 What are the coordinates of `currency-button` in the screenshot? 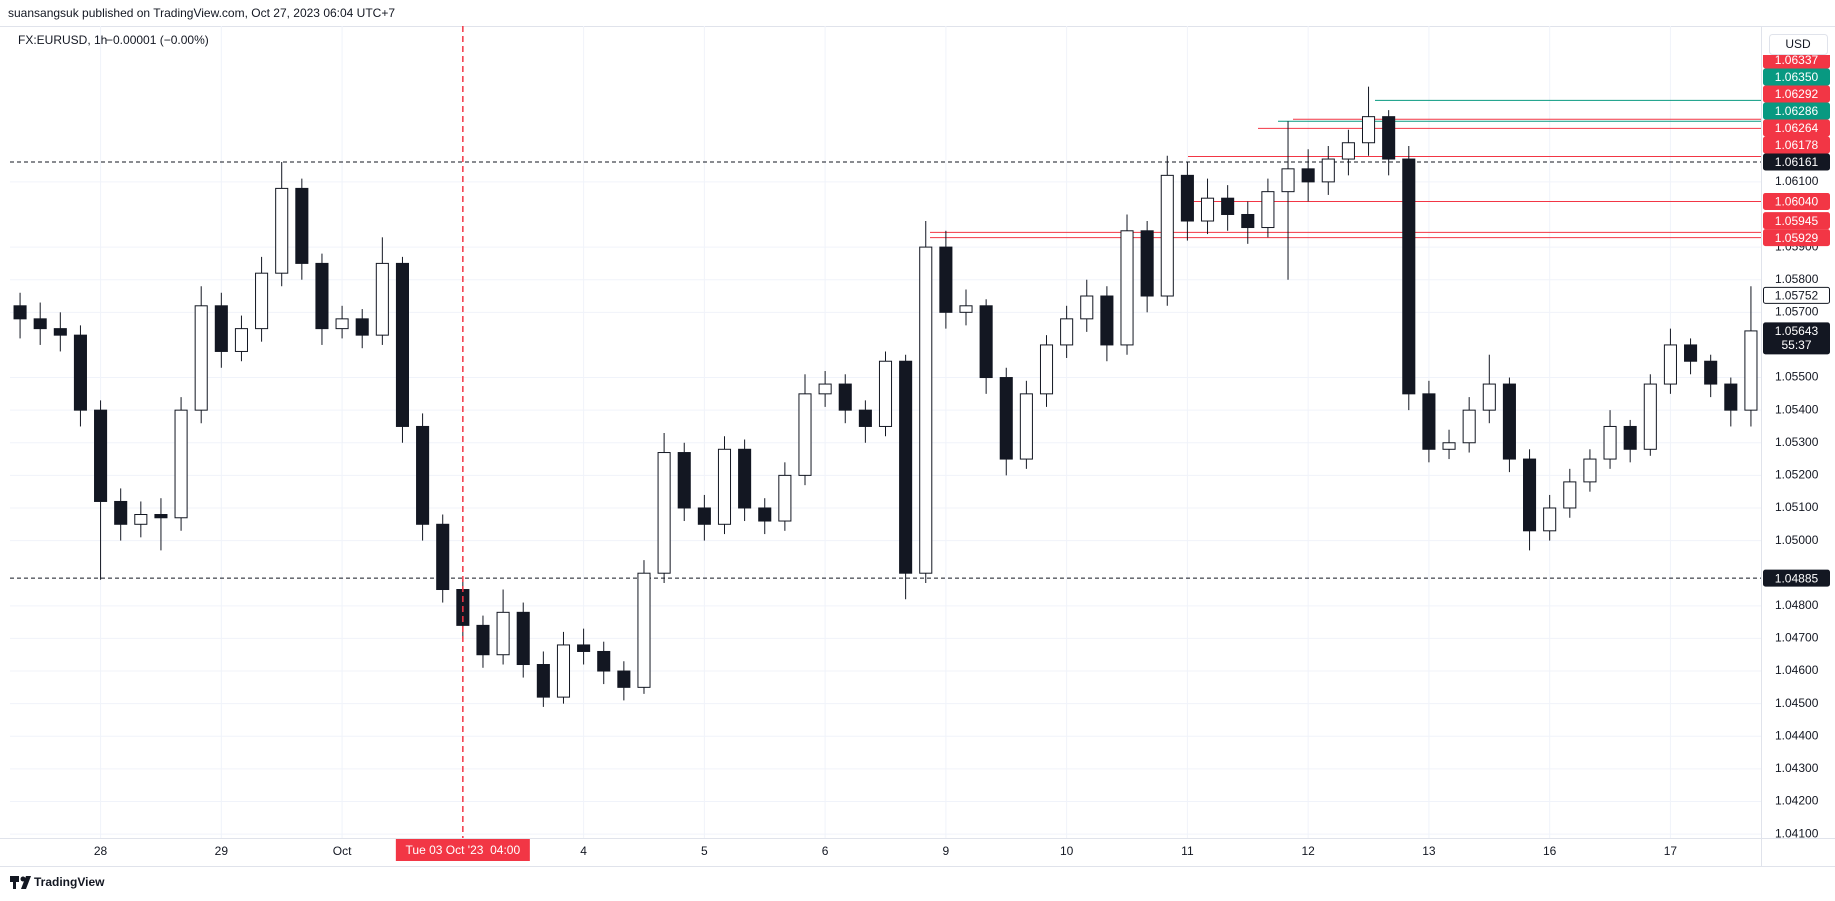 It's located at (1798, 44).